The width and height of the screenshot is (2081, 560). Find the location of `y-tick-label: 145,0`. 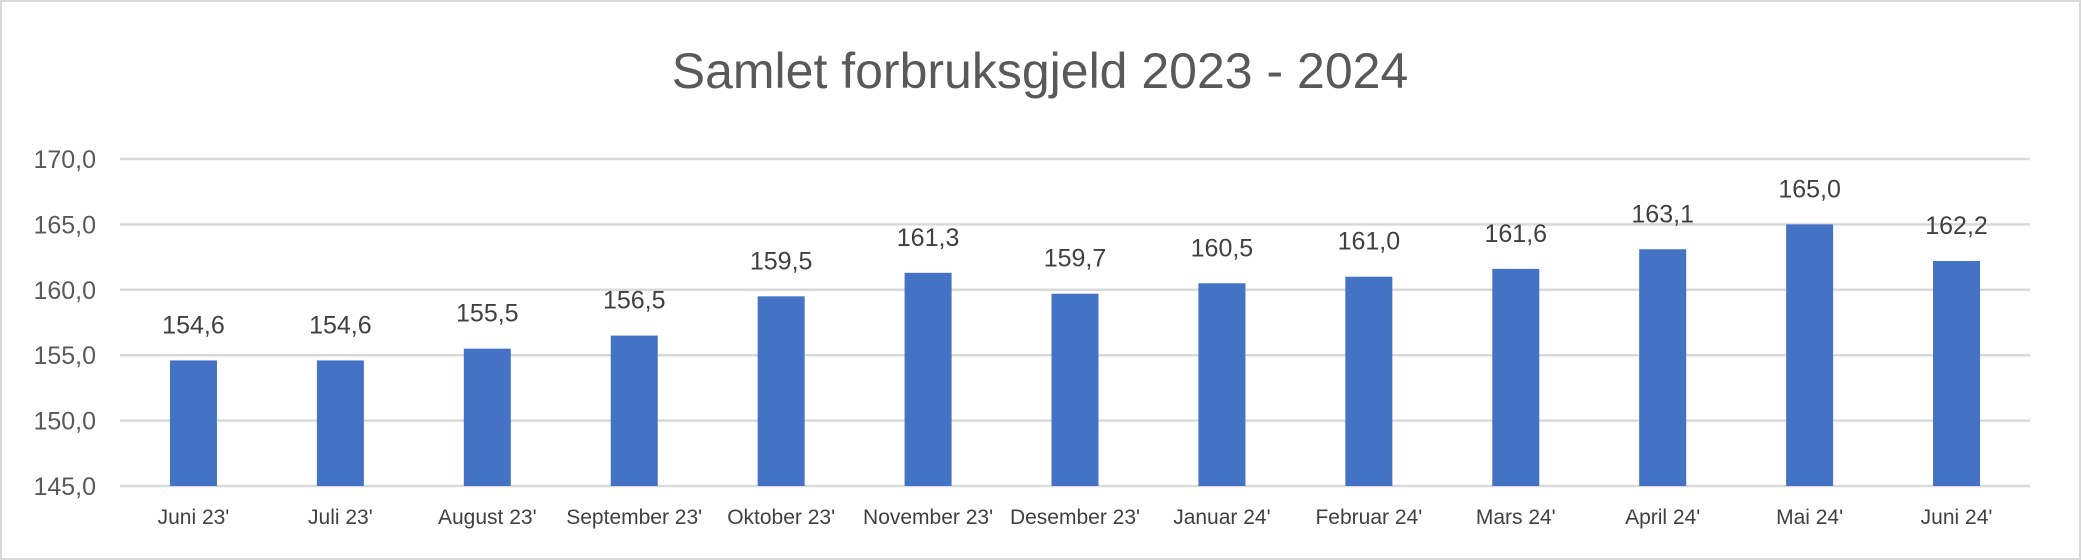

y-tick-label: 145,0 is located at coordinates (64, 487).